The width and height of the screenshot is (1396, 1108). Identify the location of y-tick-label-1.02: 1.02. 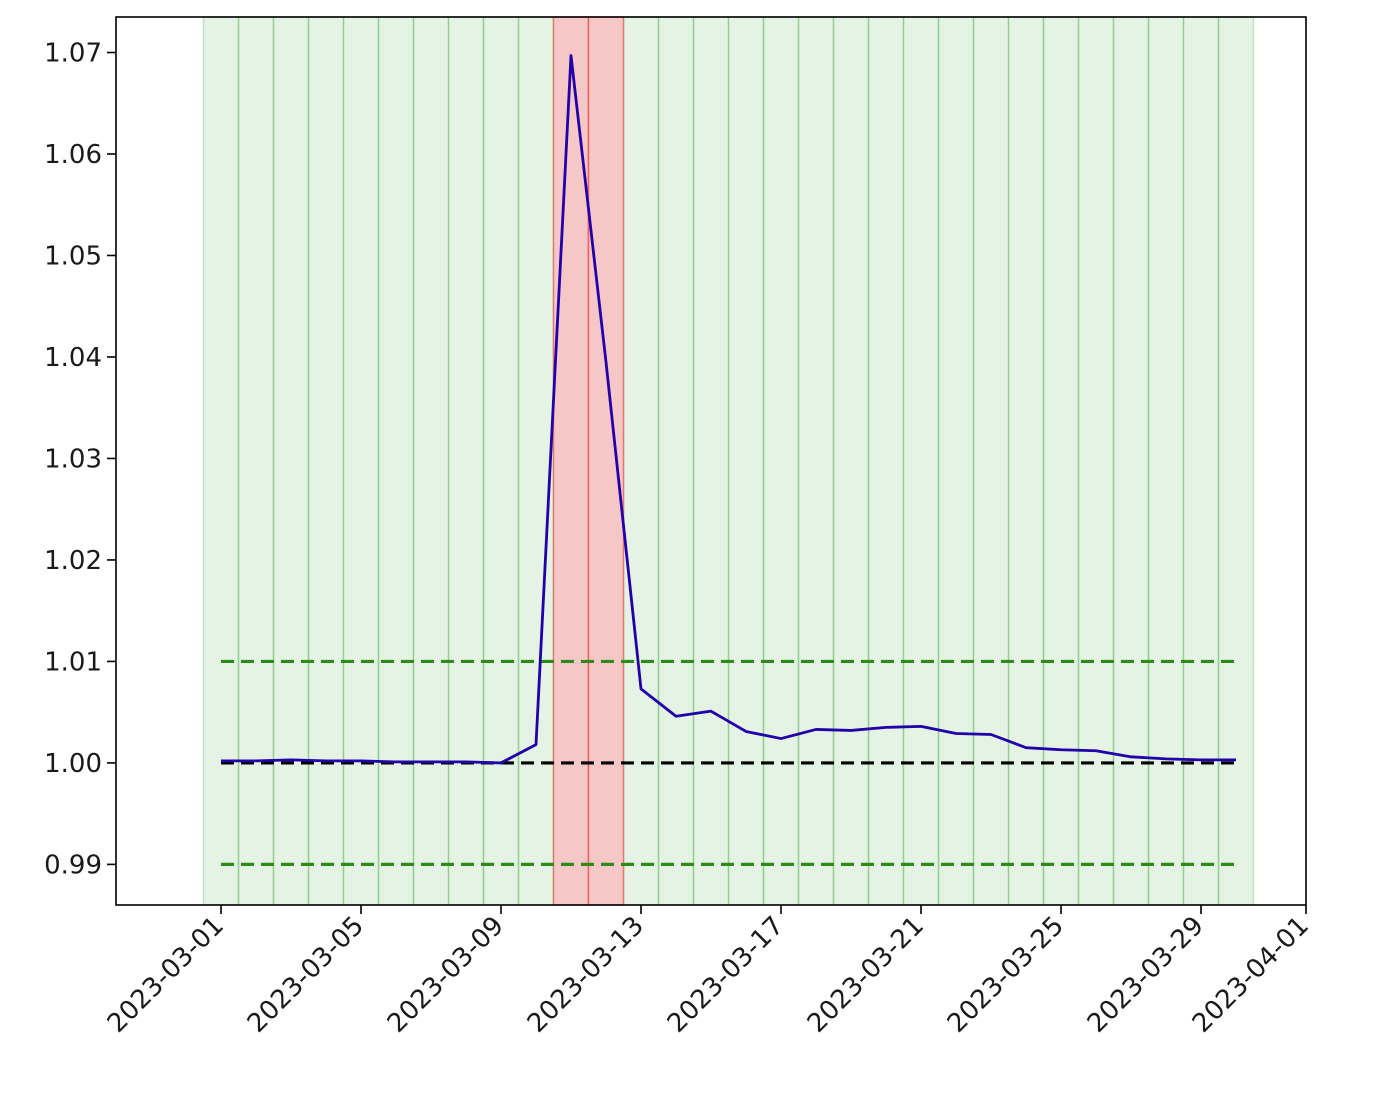
(73, 561).